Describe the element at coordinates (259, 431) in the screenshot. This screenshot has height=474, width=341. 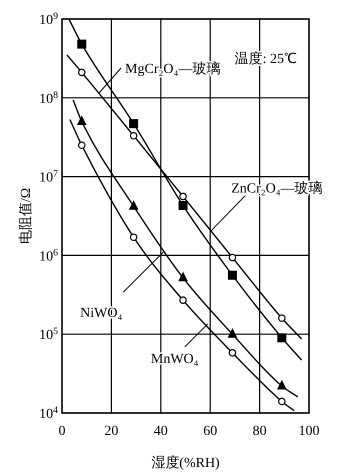
I see `x-tick-label: 80` at that location.